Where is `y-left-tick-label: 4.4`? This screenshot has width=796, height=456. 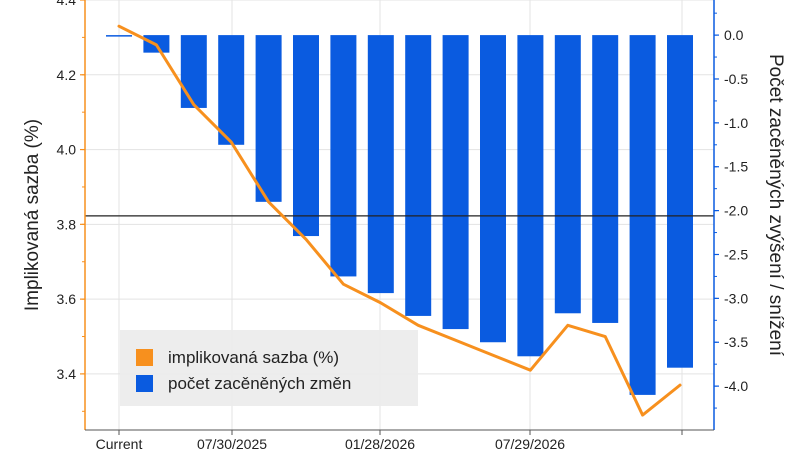
y-left-tick-label: 4.4 is located at coordinates (67, 4).